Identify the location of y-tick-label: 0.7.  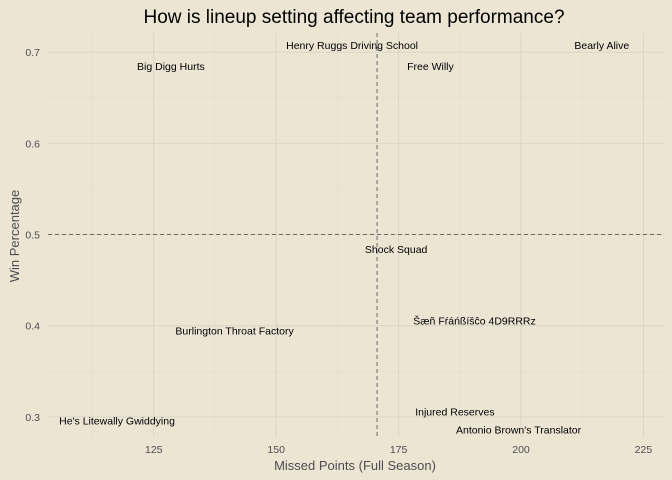
(32, 53).